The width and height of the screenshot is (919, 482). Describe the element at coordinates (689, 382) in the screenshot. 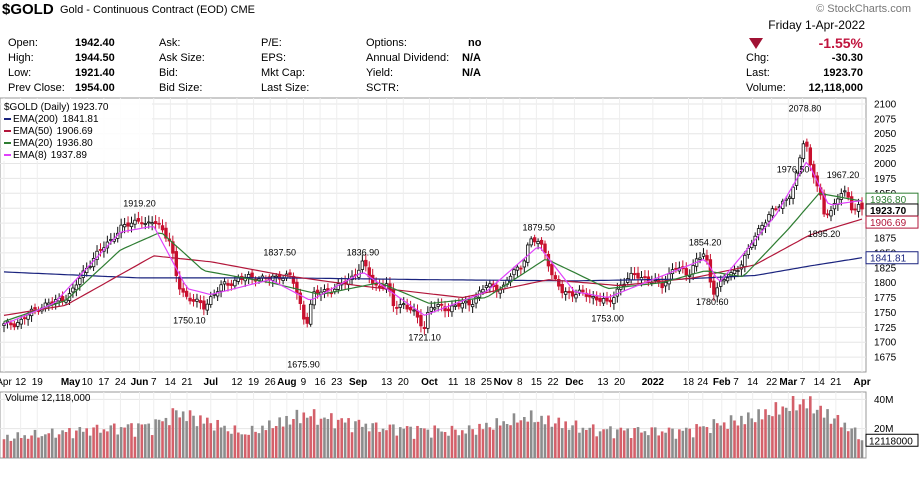

I see `x-tick-label: 18` at that location.